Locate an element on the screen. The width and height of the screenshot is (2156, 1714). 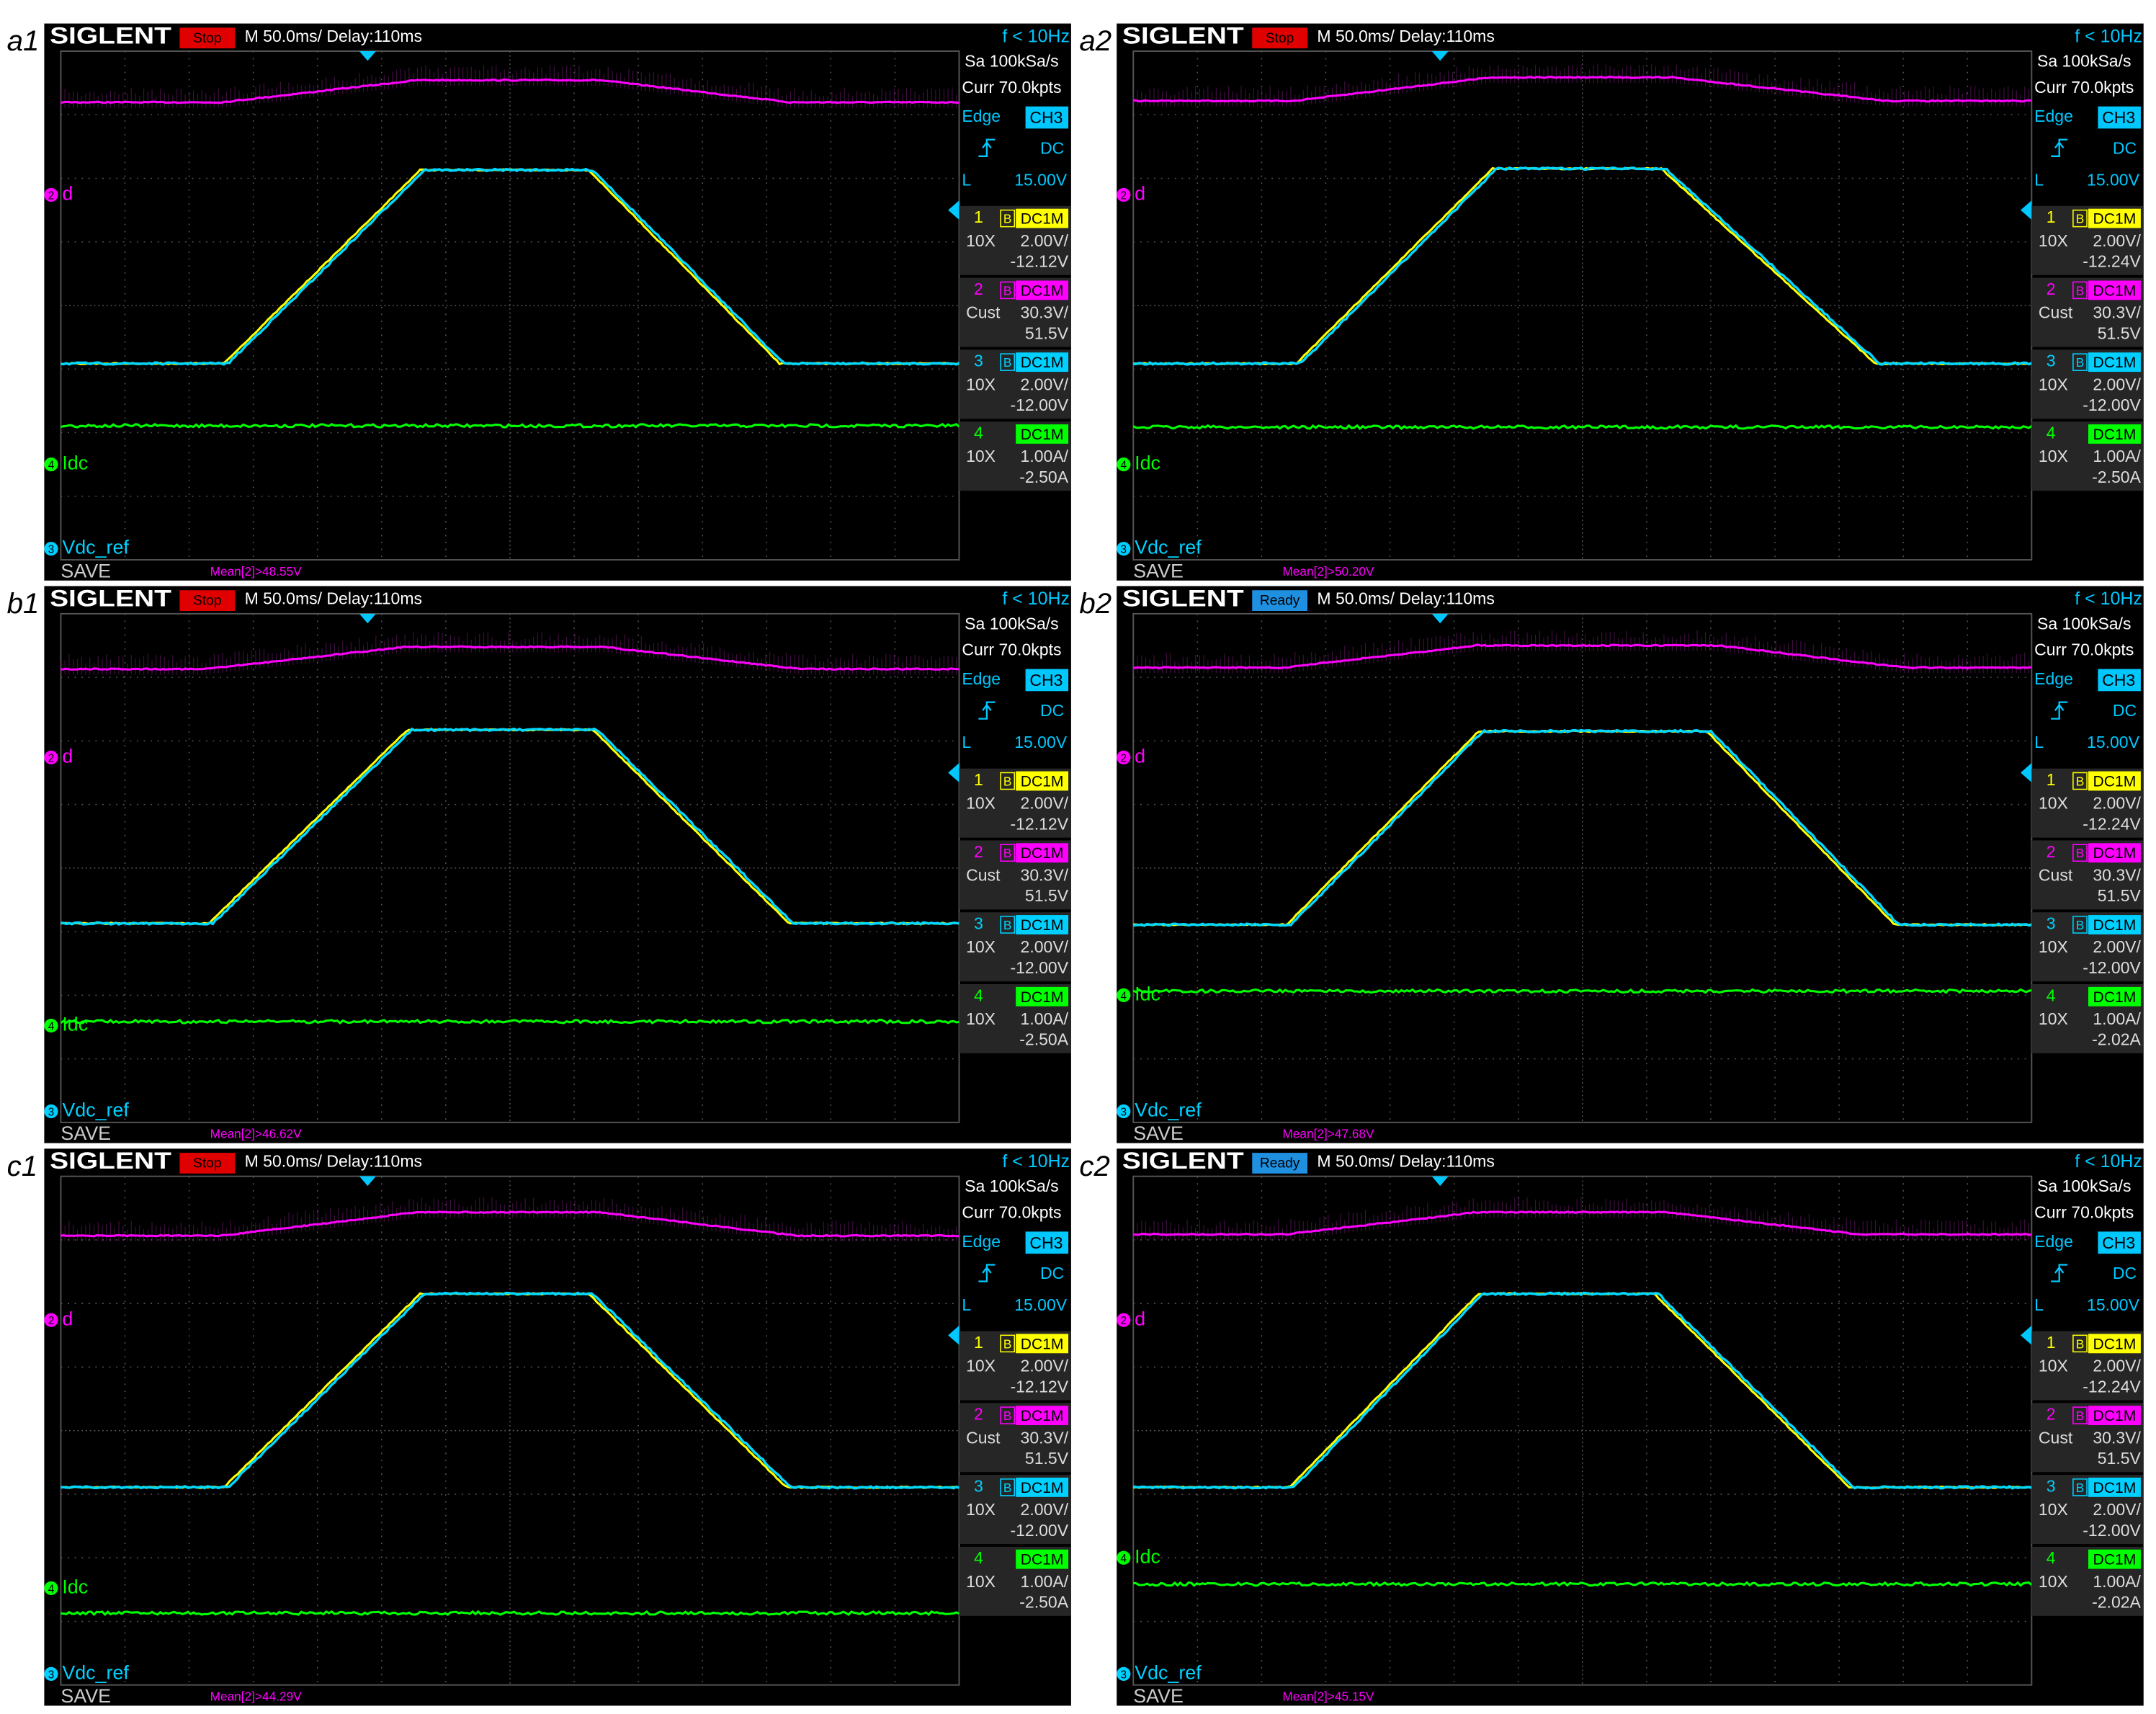
trace-name: d is located at coordinates (1140, 756).